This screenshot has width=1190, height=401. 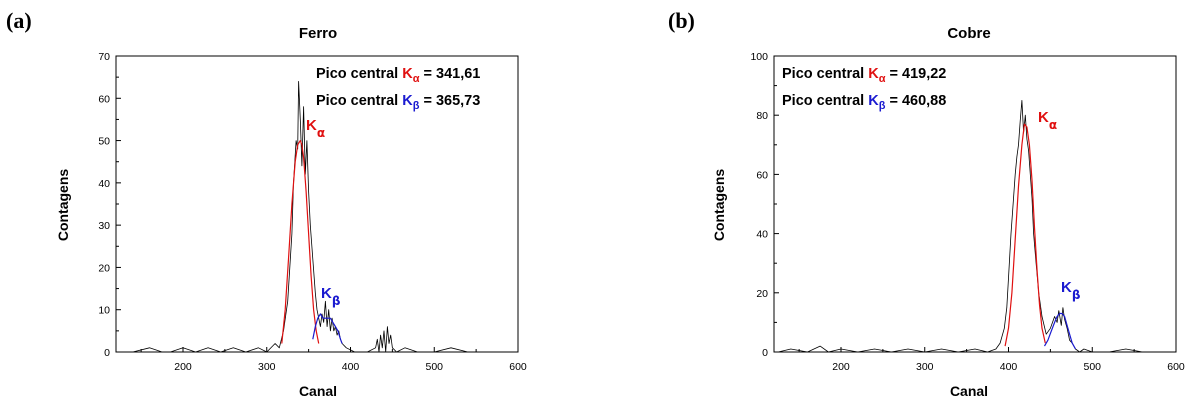 I want to click on fit-line-ka-b, so click(x=1025, y=235).